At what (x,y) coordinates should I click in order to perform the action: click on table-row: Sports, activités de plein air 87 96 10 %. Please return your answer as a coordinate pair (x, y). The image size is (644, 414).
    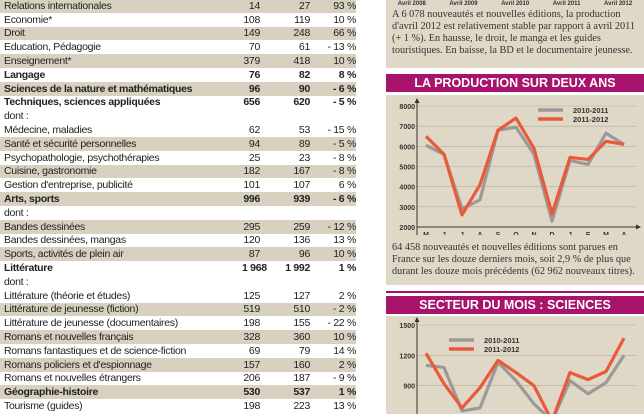
    Looking at the image, I should click on (178, 254).